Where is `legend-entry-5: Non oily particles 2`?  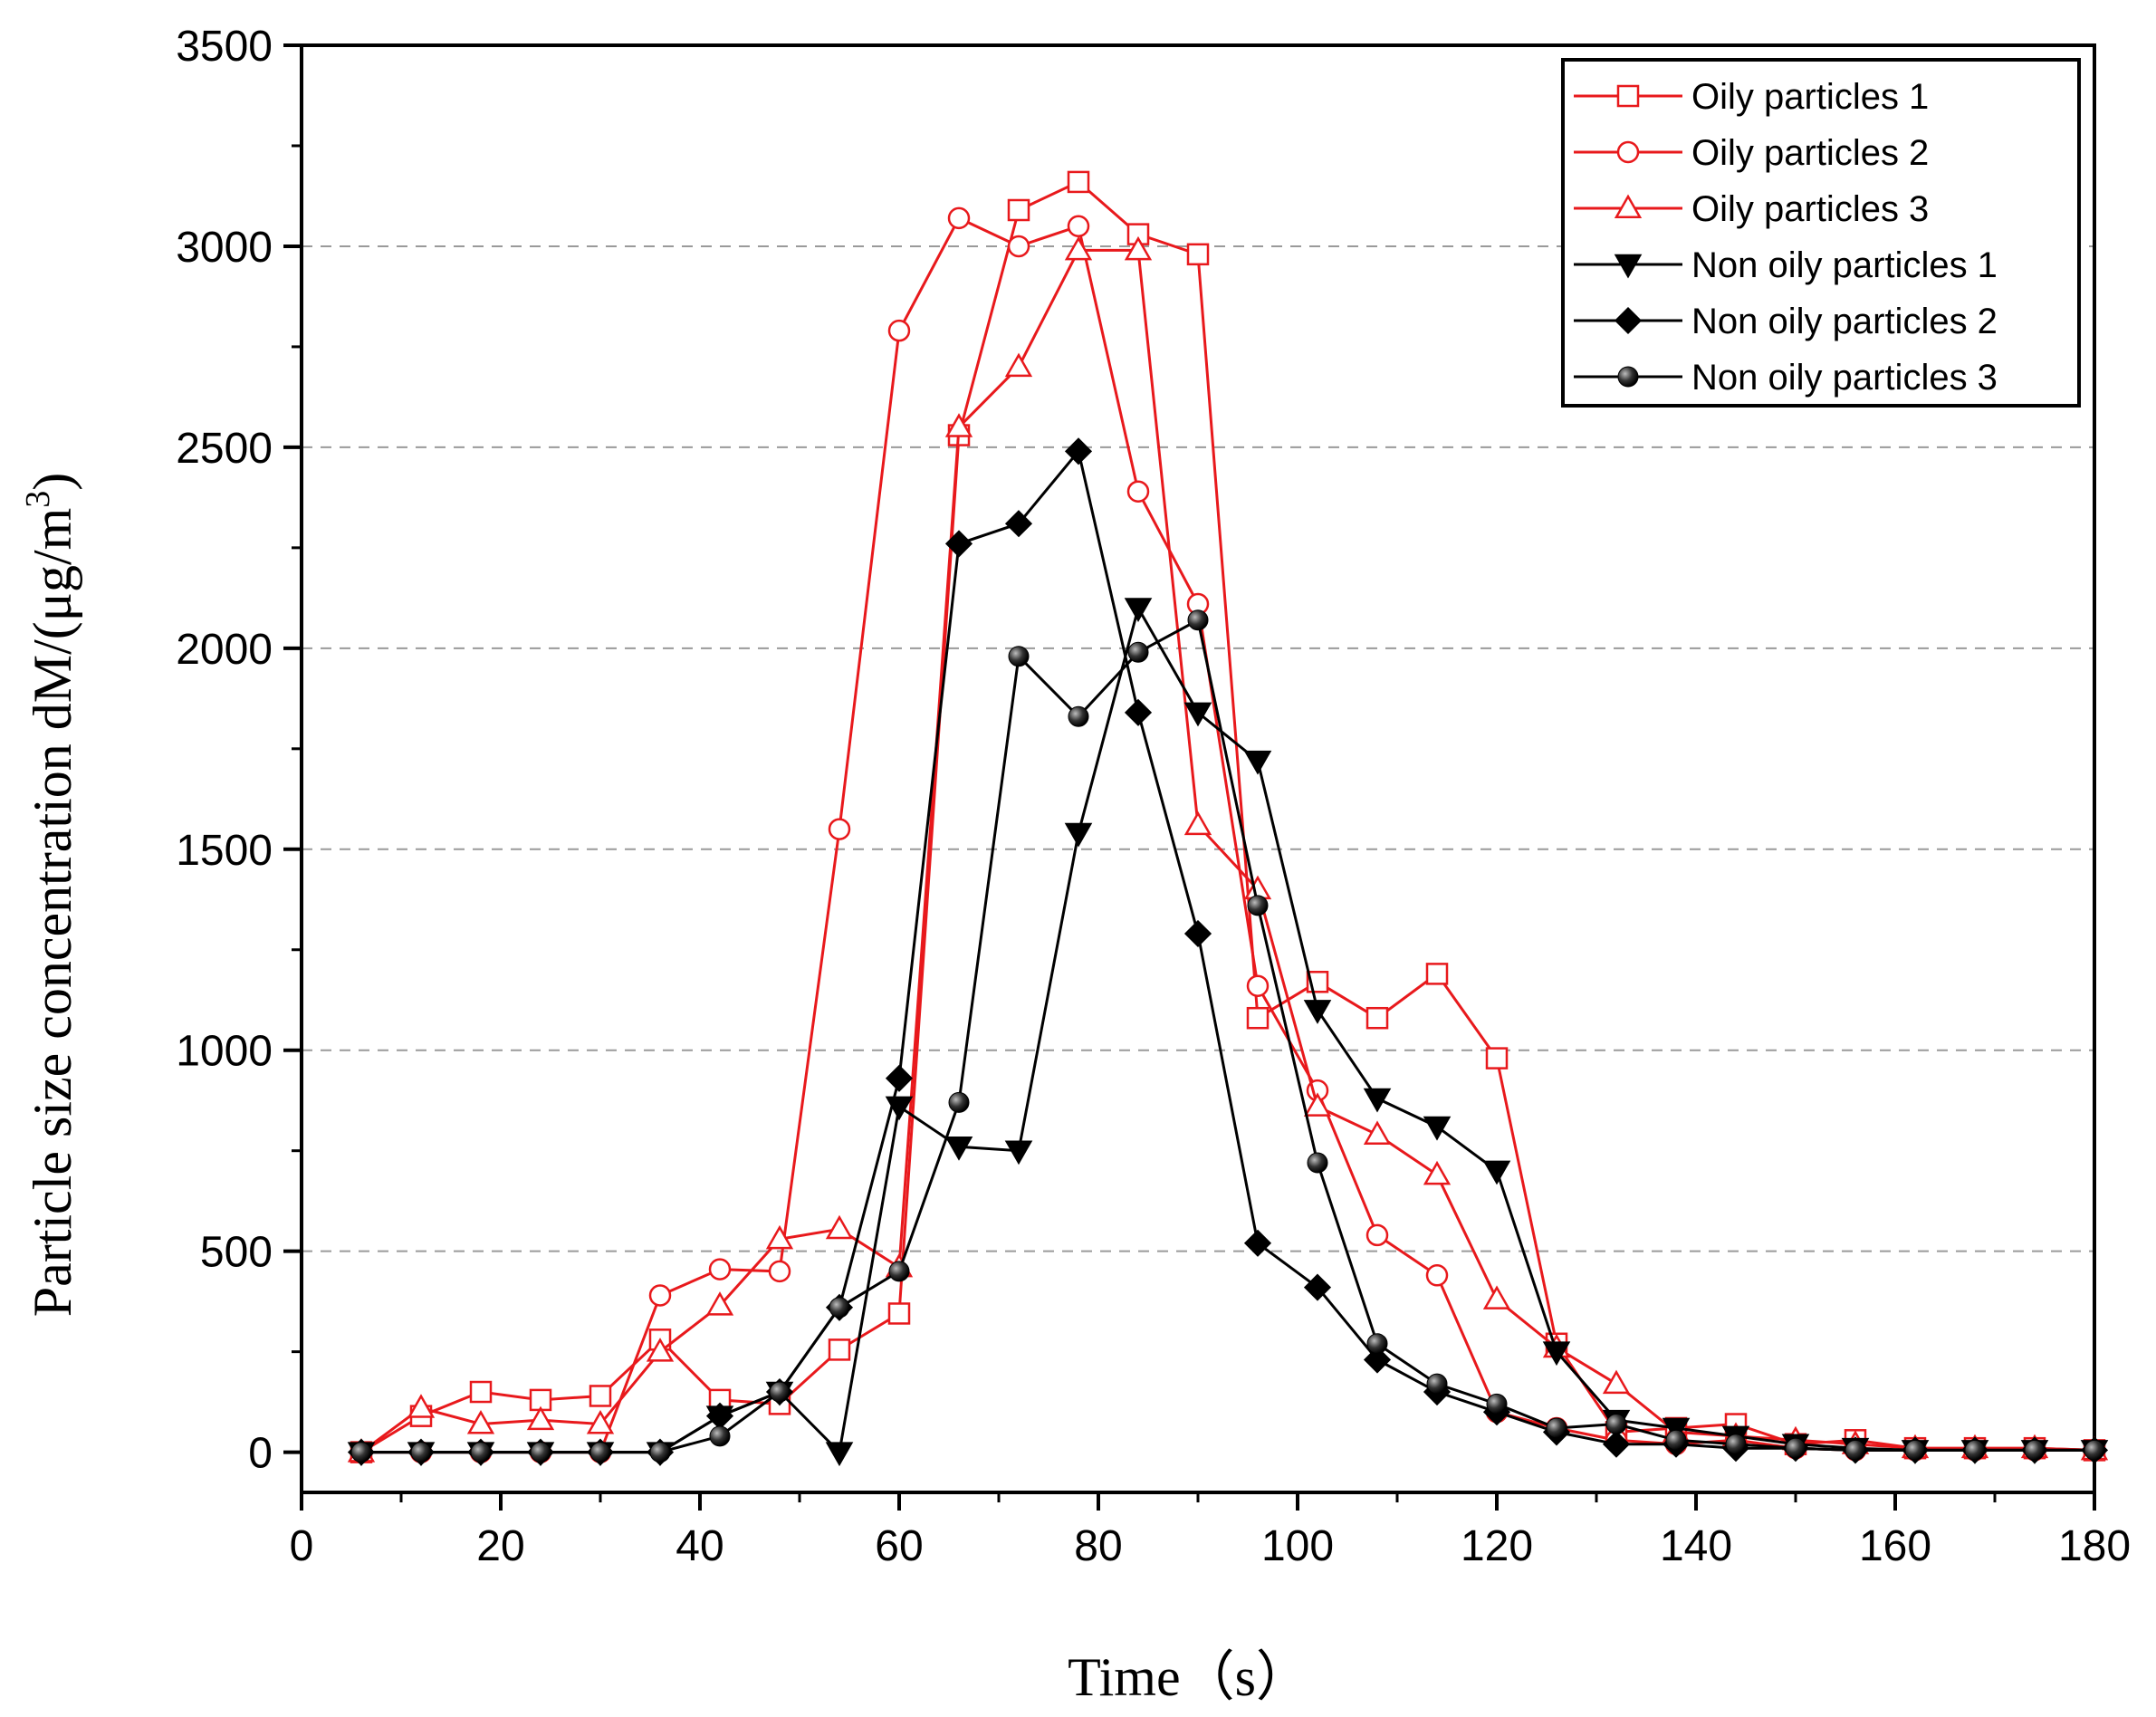
legend-entry-5: Non oily particles 2 is located at coordinates (1786, 321).